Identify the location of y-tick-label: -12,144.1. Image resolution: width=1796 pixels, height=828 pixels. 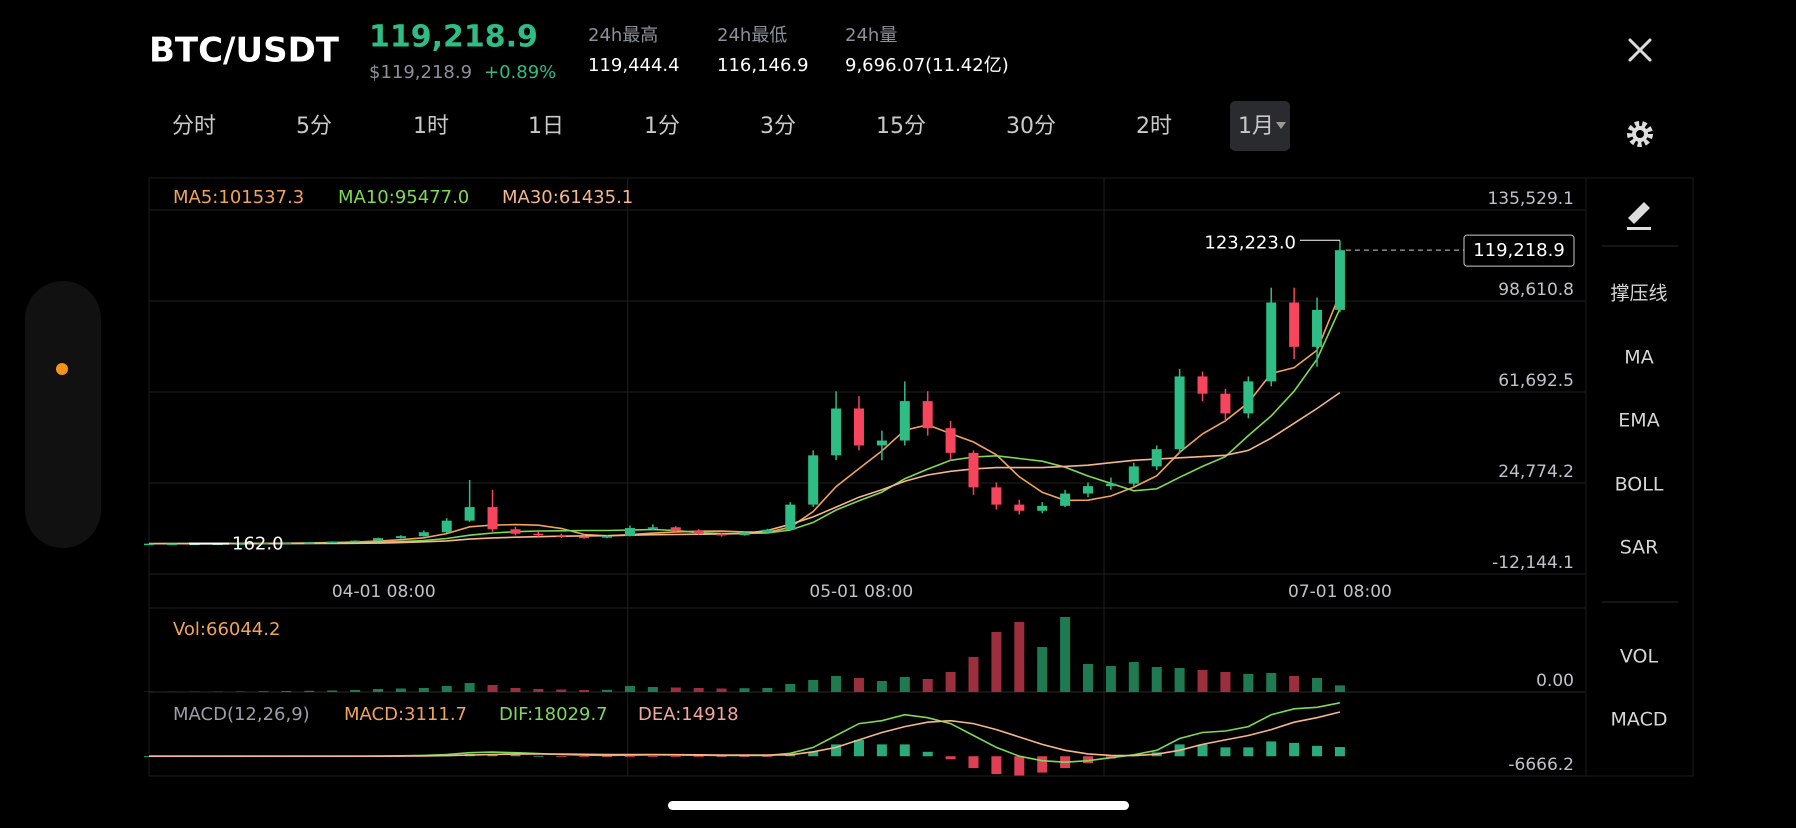
(1533, 563).